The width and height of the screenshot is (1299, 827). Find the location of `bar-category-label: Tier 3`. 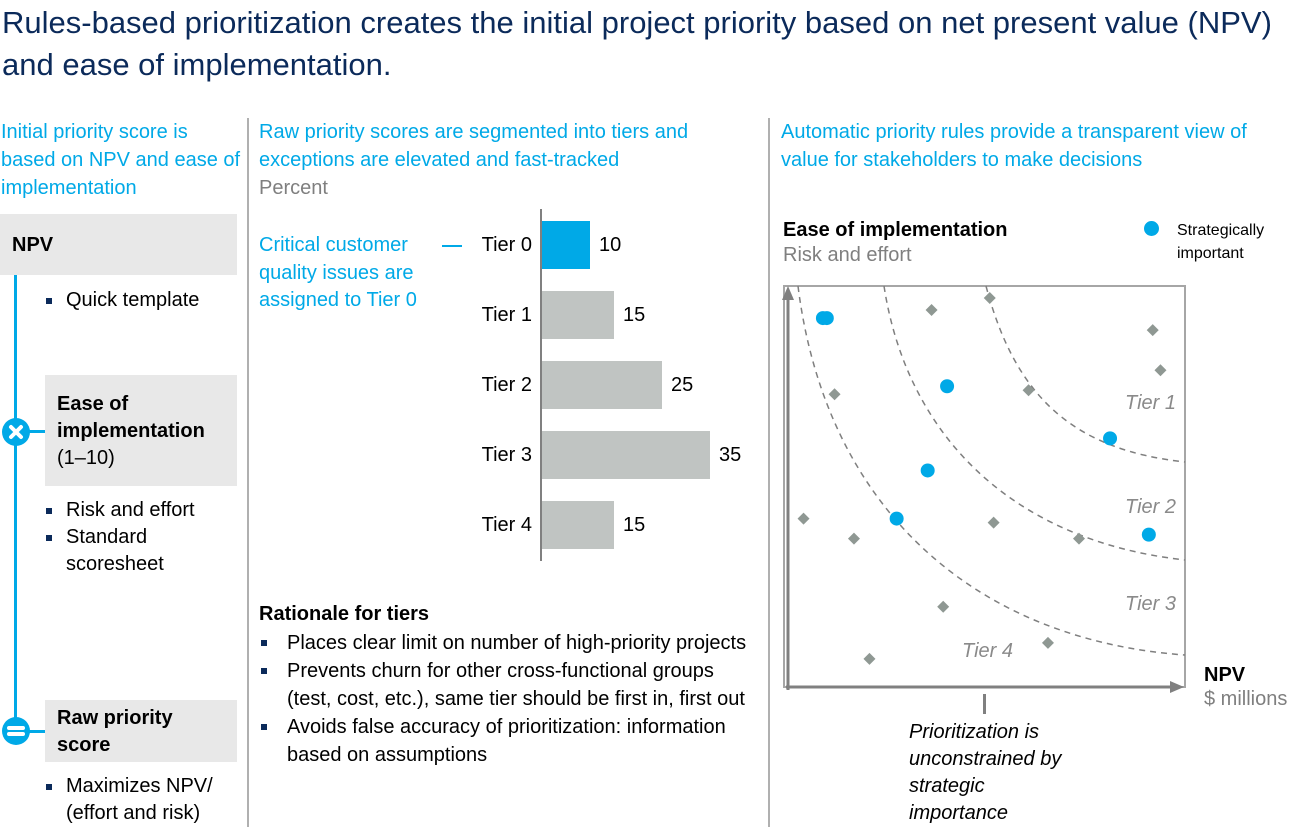

bar-category-label: Tier 3 is located at coordinates (506, 455).